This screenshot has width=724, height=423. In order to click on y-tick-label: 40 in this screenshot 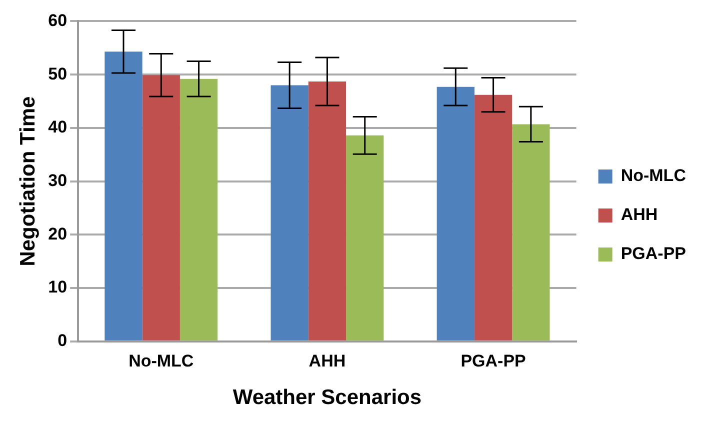, I will do `click(58, 127)`.